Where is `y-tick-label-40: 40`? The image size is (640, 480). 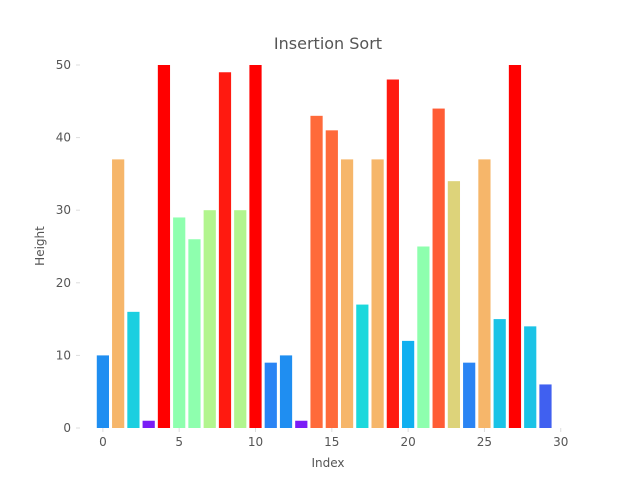 y-tick-label-40: 40 is located at coordinates (63, 138).